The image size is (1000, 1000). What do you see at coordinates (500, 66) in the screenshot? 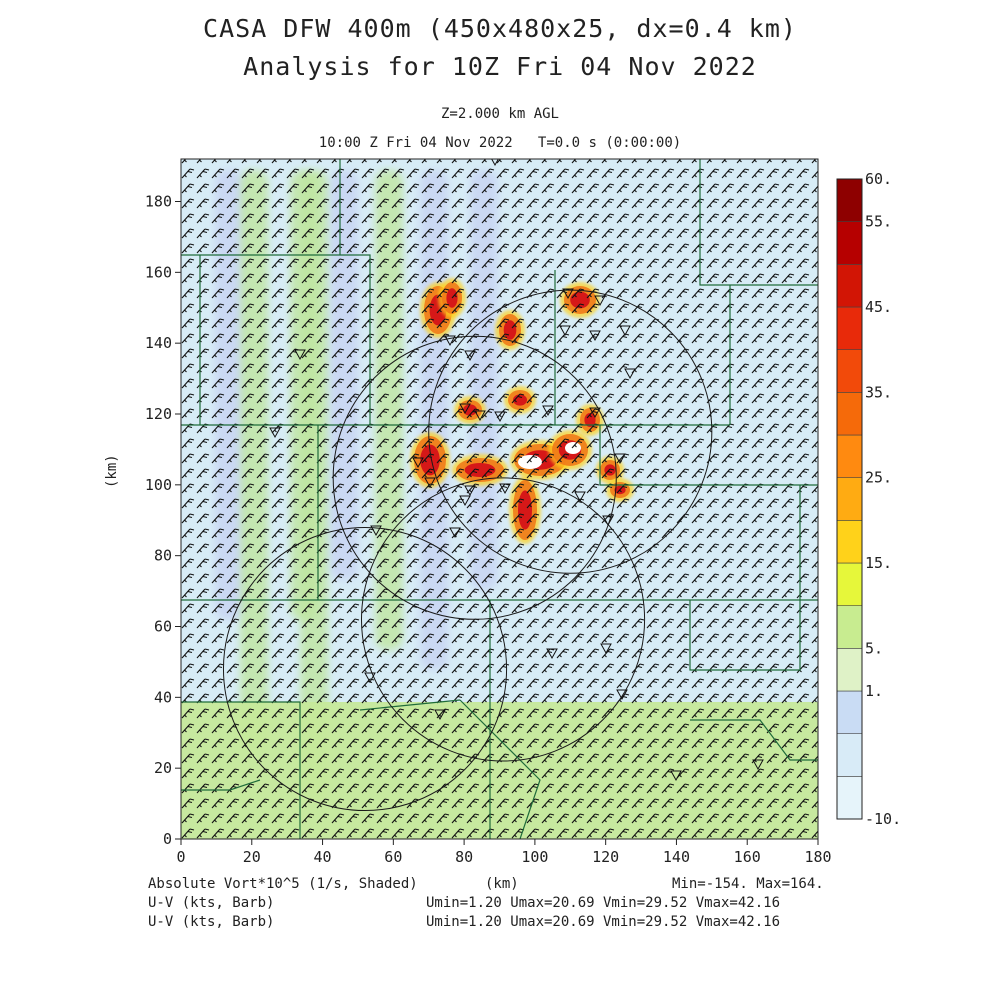
I see `chart-subtitle: Analysis for 10Z Fri 04 Nov 2022` at bounding box center [500, 66].